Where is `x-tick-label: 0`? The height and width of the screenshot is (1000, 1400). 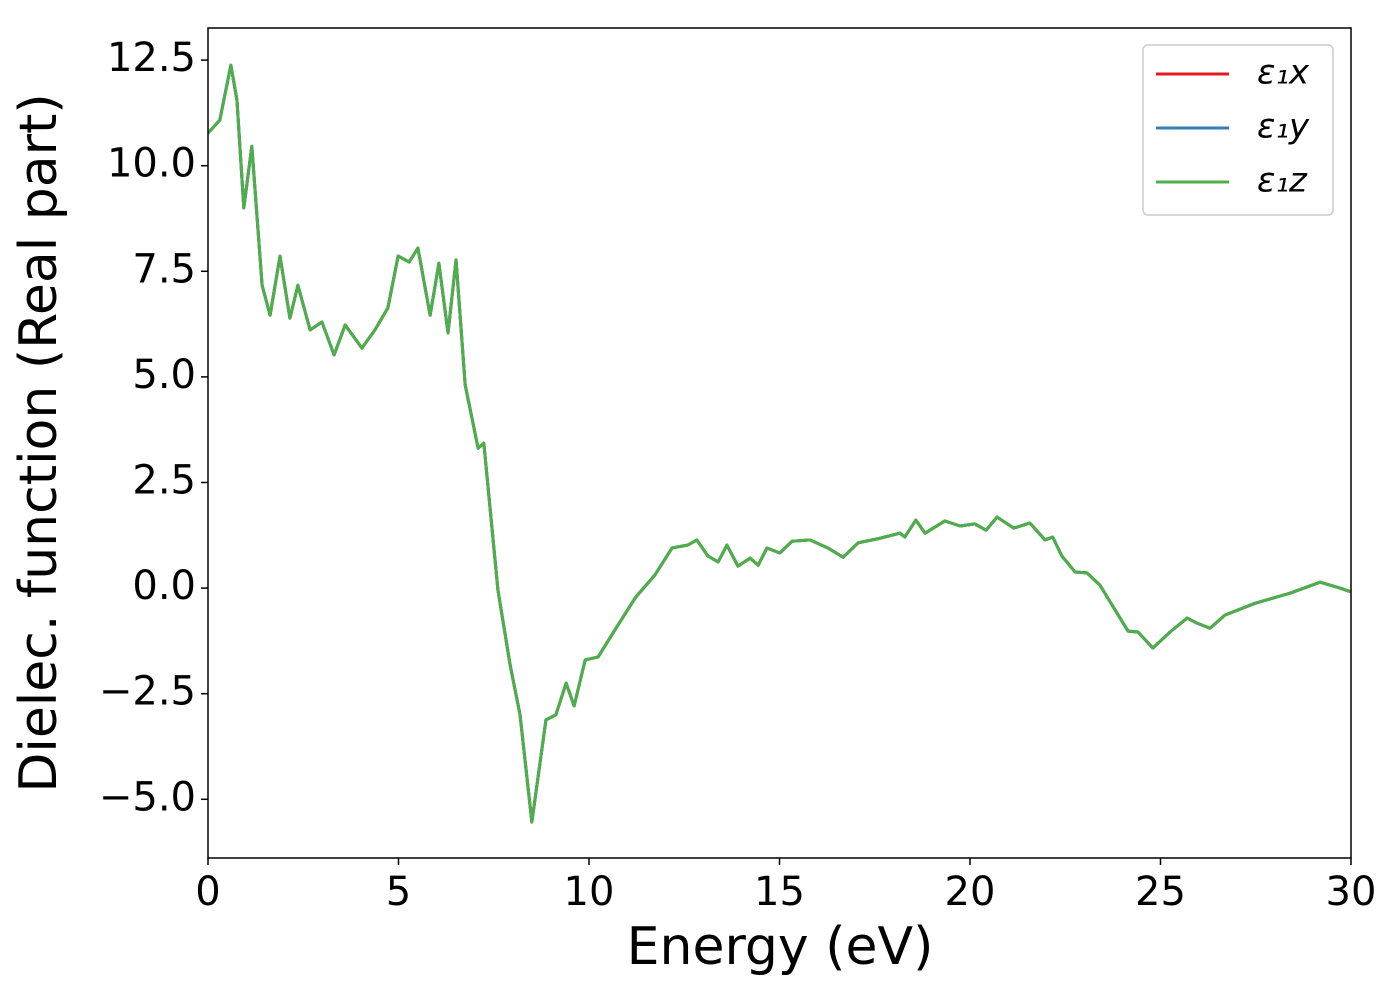 x-tick-label: 0 is located at coordinates (207, 892).